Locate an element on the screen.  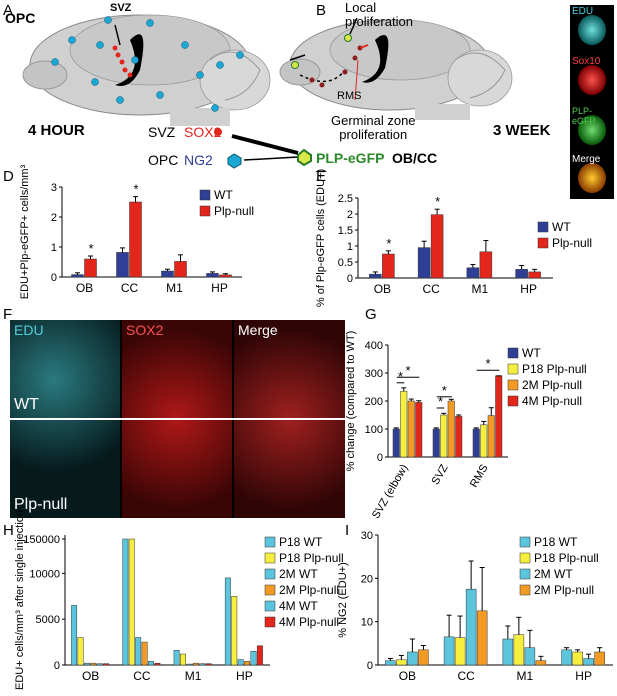
g-tick-label: 200 is located at coordinates (374, 402).